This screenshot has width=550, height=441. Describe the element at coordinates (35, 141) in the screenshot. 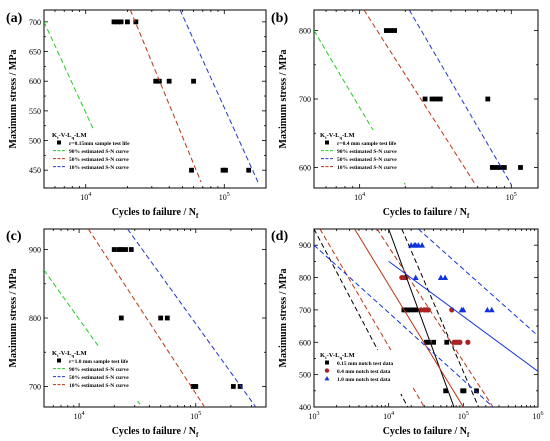

I see `y-tick-label: 500` at that location.